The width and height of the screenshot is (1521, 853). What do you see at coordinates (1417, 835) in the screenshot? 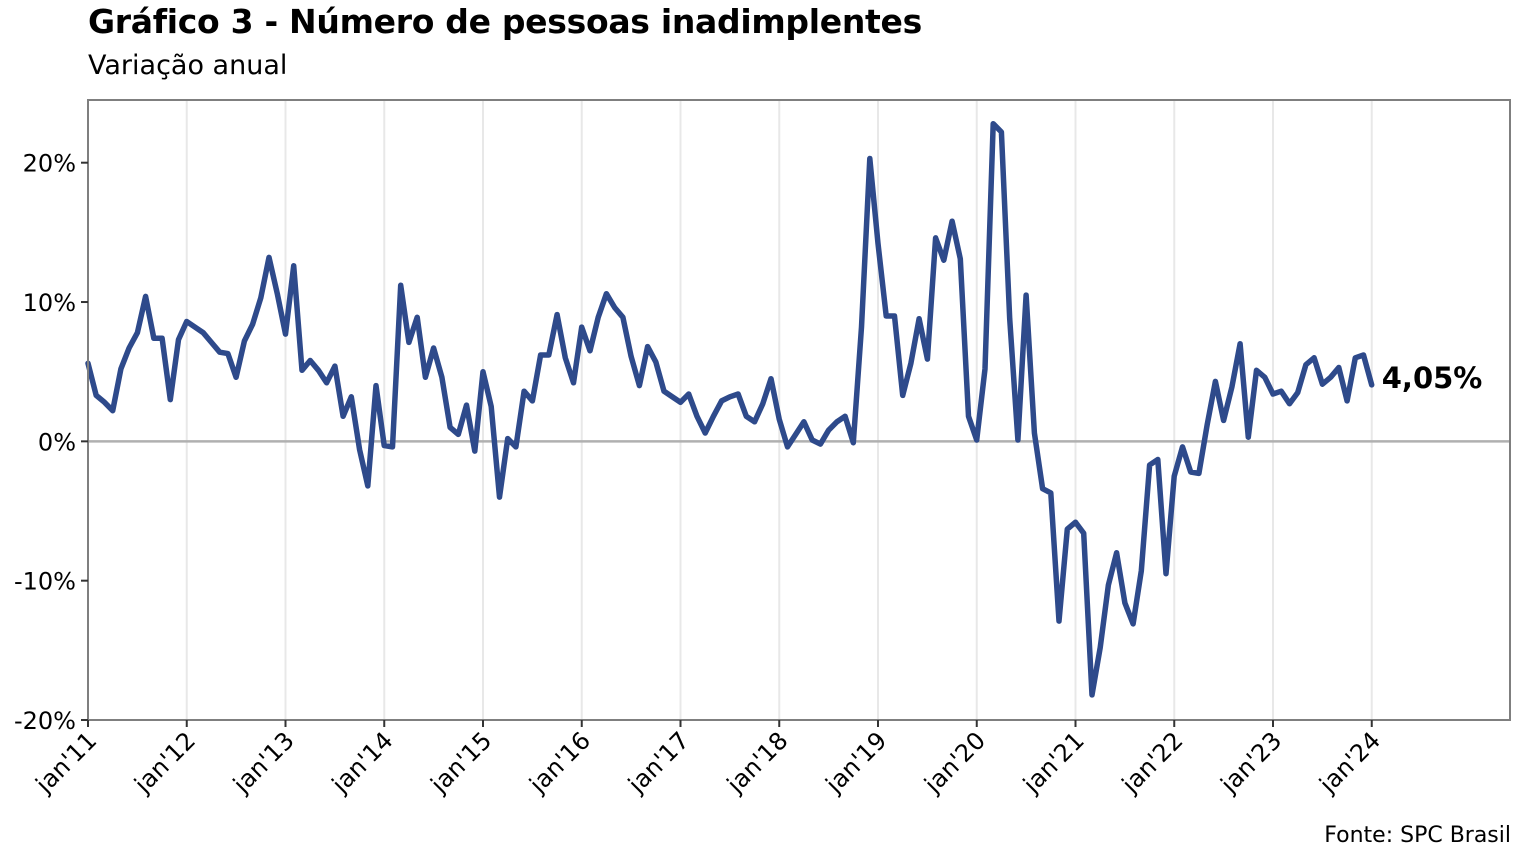
I see `source-note: Fonte: SPC Brasil` at bounding box center [1417, 835].